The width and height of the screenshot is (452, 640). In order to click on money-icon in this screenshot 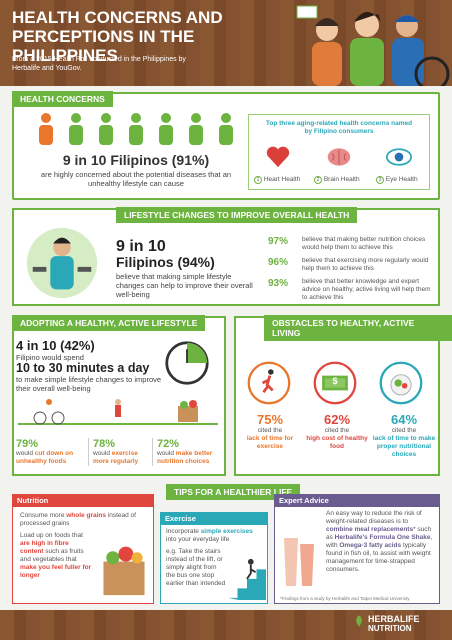, I will do `click(335, 383)`.